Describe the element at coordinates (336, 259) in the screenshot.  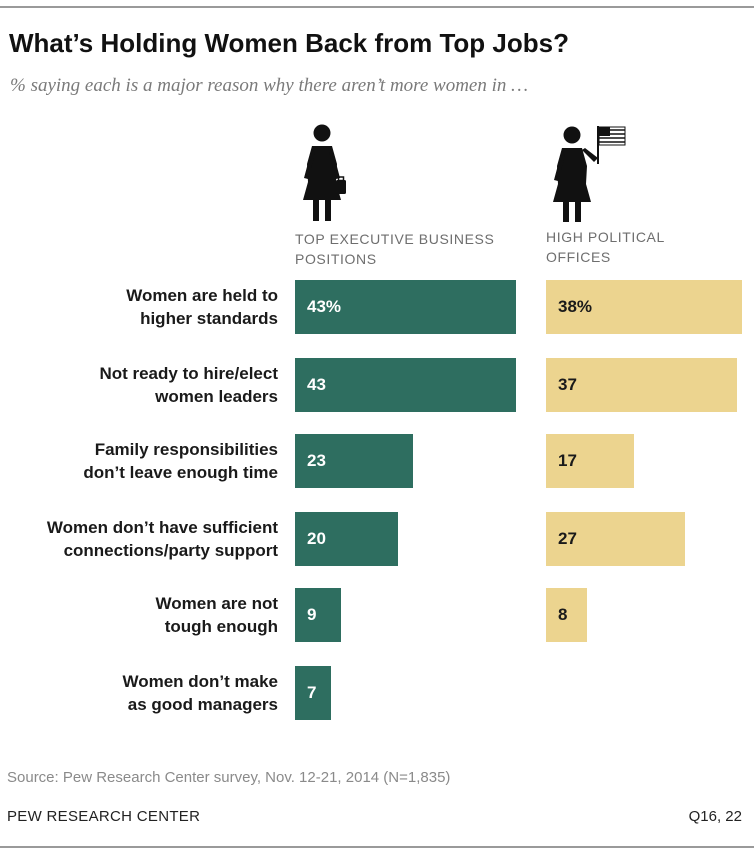
I see `series-header-line: POSITIONS` at that location.